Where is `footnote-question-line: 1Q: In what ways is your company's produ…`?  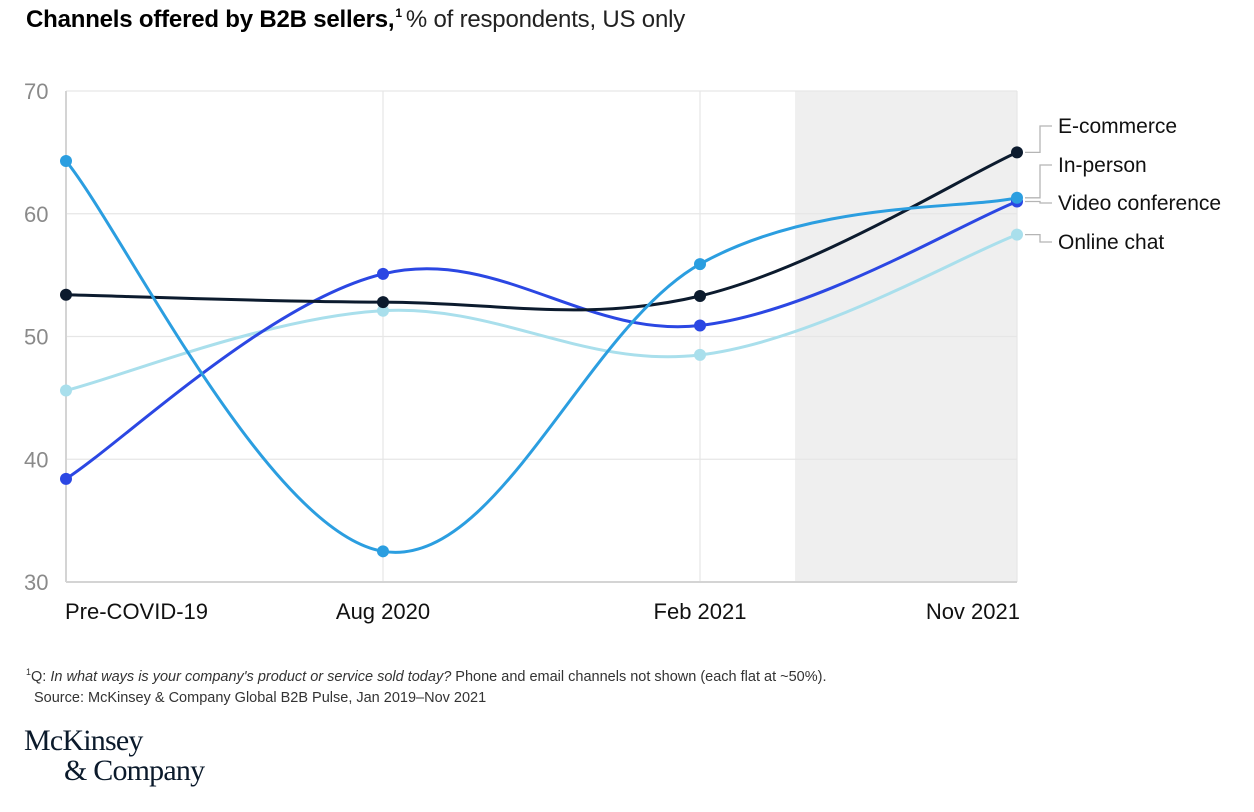
footnote-question-line: 1Q: In what ways is your company's produ… is located at coordinates (426, 675).